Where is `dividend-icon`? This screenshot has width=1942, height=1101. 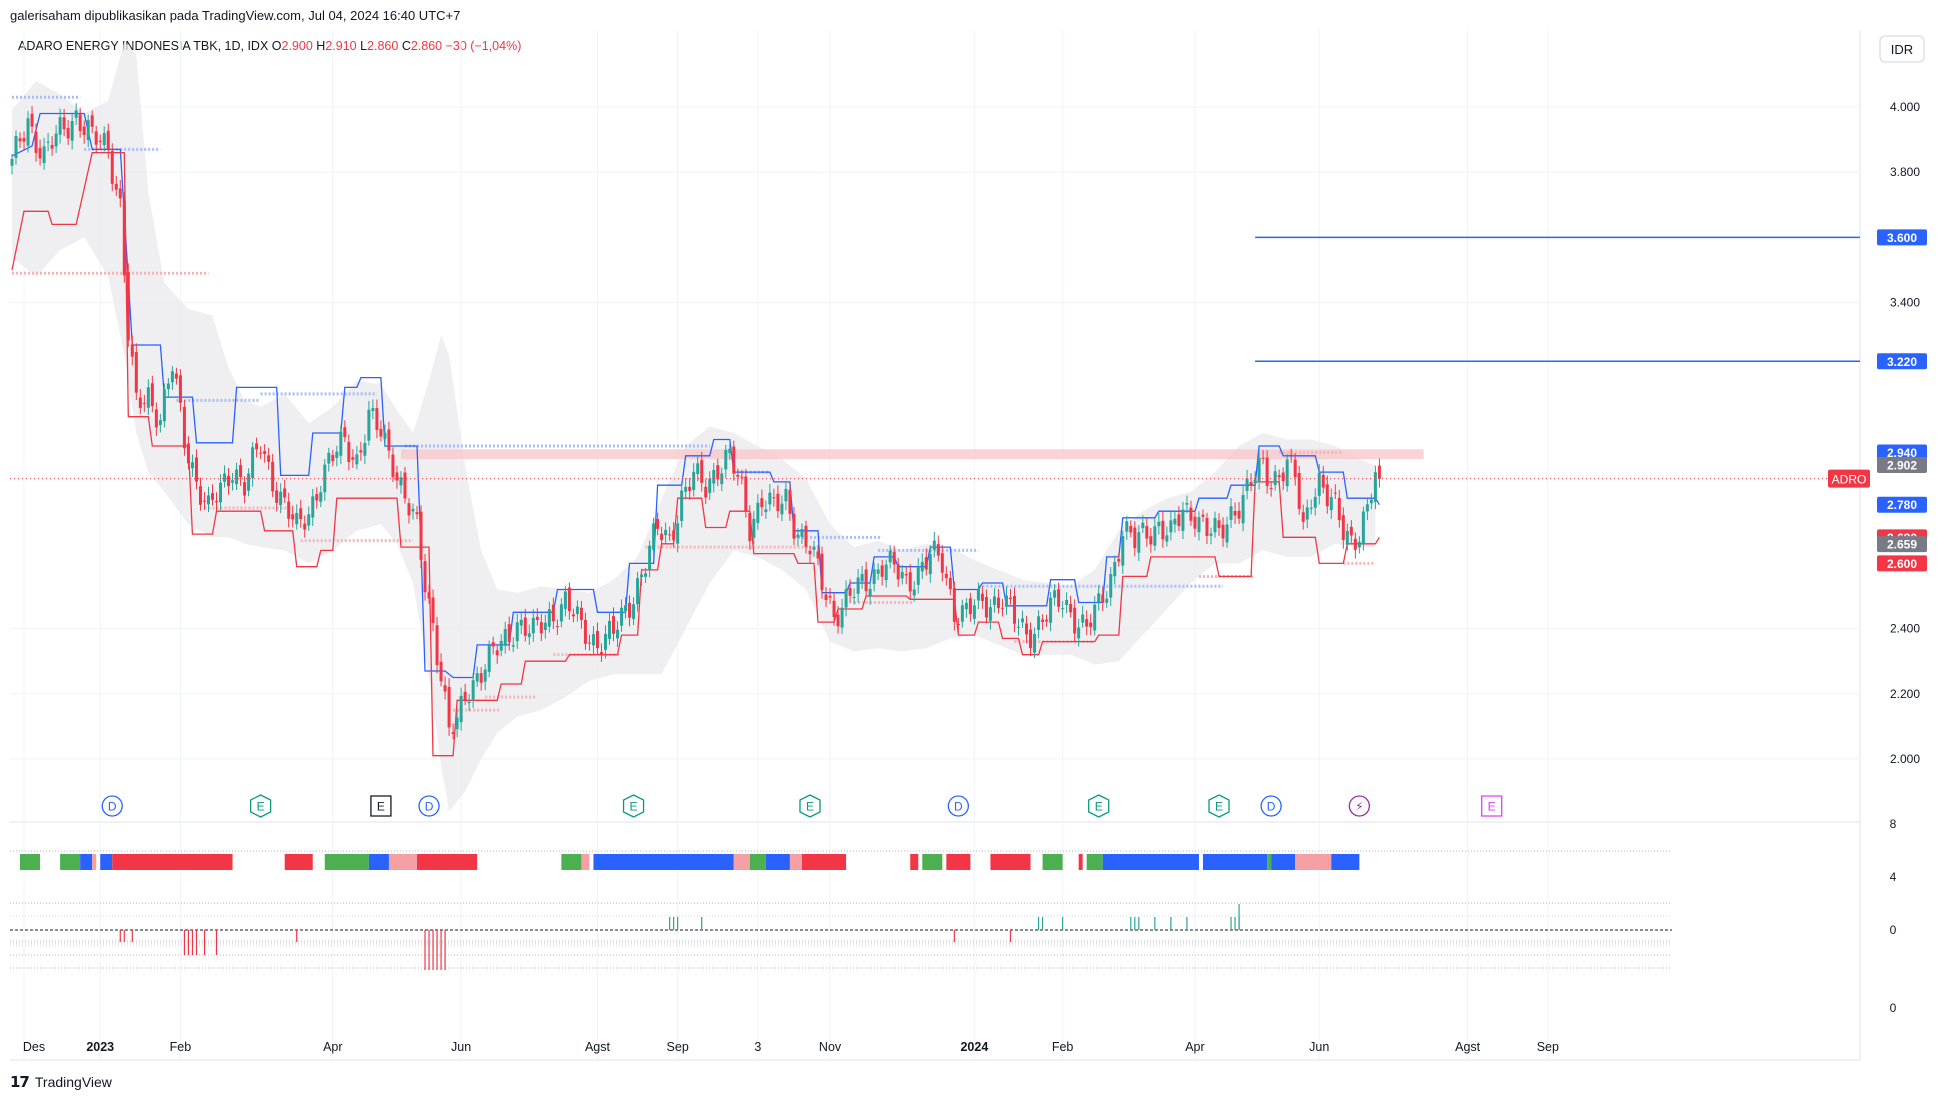
dividend-icon is located at coordinates (1271, 806).